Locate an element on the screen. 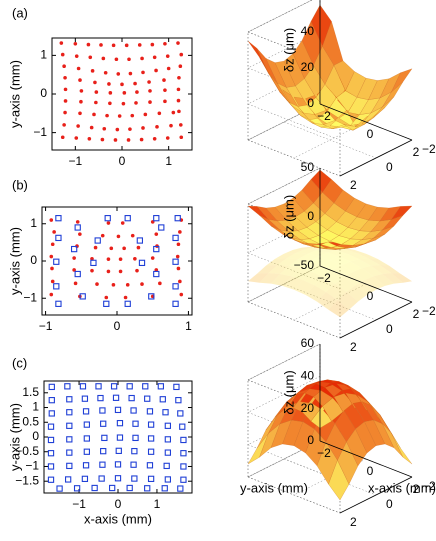 This screenshot has width=436, height=541. y-tick-label: −0.5 is located at coordinates (27, 451).